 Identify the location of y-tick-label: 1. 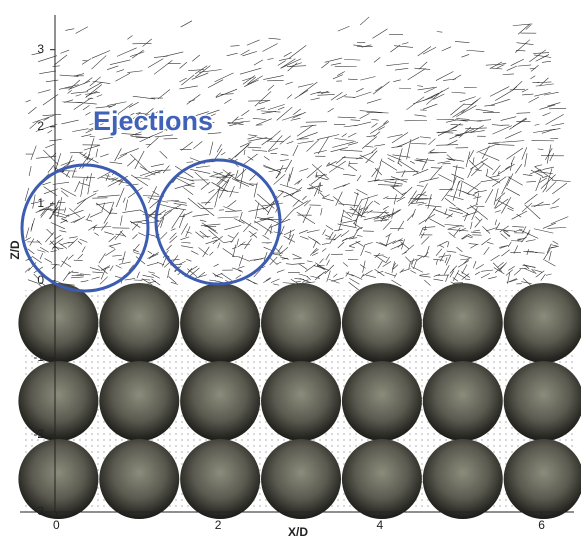
(40, 203).